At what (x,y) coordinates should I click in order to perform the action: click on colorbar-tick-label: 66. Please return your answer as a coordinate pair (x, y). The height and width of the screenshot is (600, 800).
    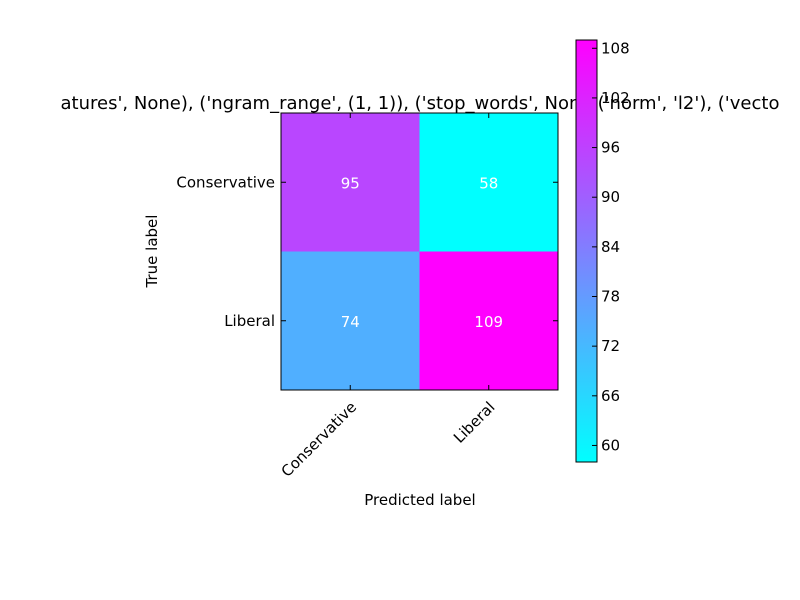
    Looking at the image, I should click on (610, 396).